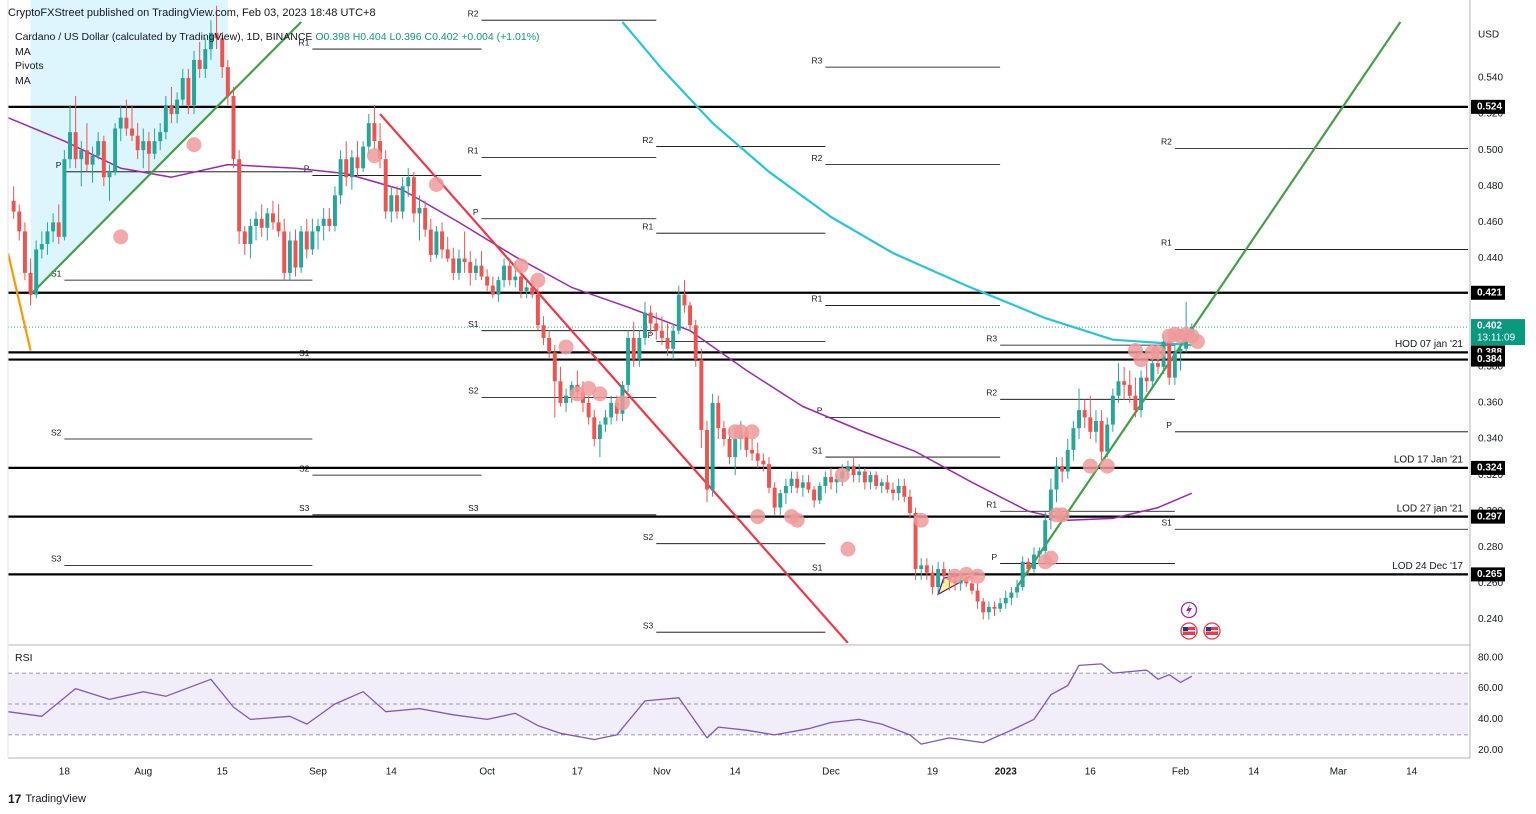  Describe the element at coordinates (1490, 657) in the screenshot. I see `rsi-tick-80: 80.00` at that location.